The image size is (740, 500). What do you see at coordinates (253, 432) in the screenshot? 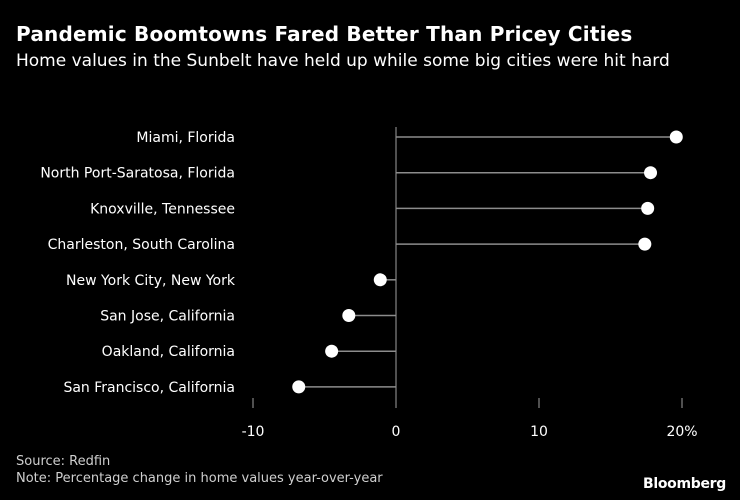
I see `x-tick-label: -10` at bounding box center [253, 432].